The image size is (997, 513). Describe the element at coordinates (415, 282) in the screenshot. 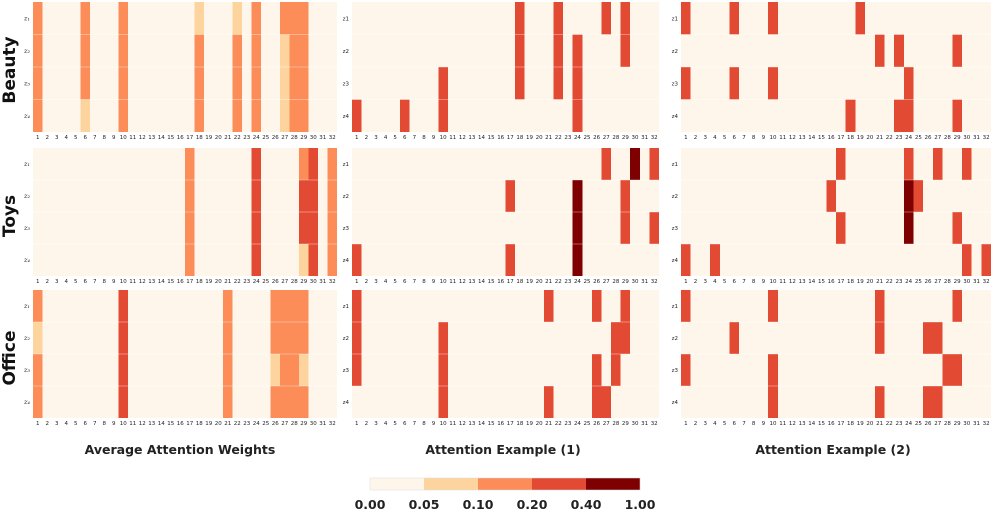

I see `x-tick-label: 7` at that location.